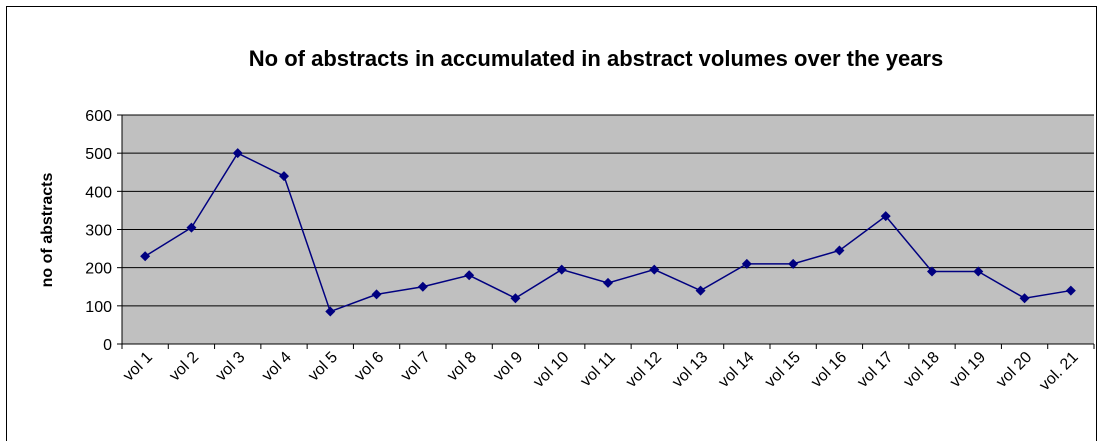  What do you see at coordinates (98, 192) in the screenshot?
I see `y-tick-label: 400` at bounding box center [98, 192].